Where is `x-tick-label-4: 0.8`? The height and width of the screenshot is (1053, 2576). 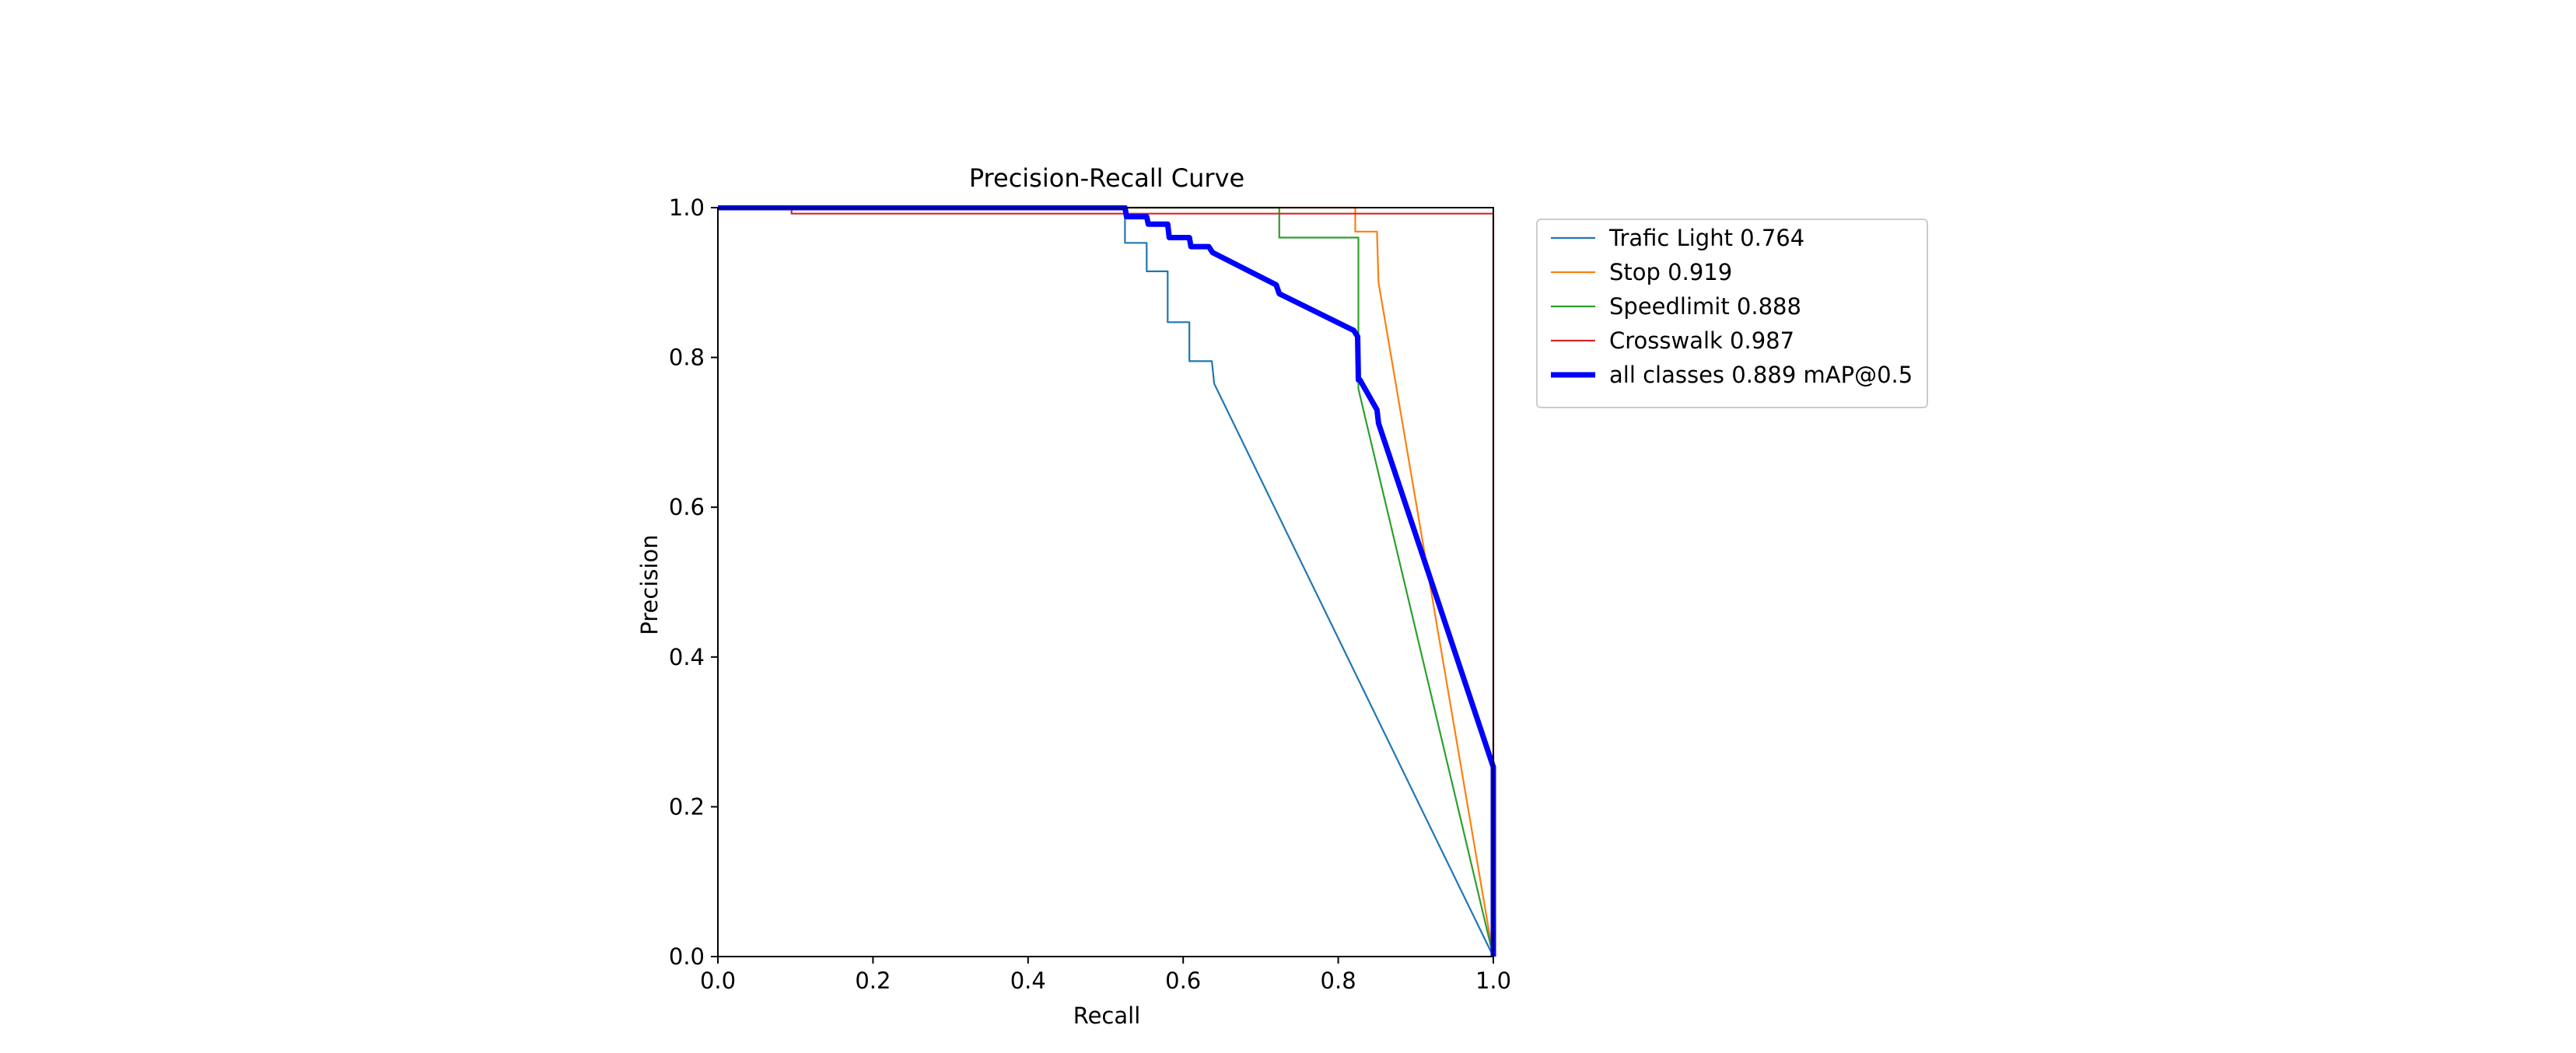 x-tick-label-4: 0.8 is located at coordinates (1339, 980).